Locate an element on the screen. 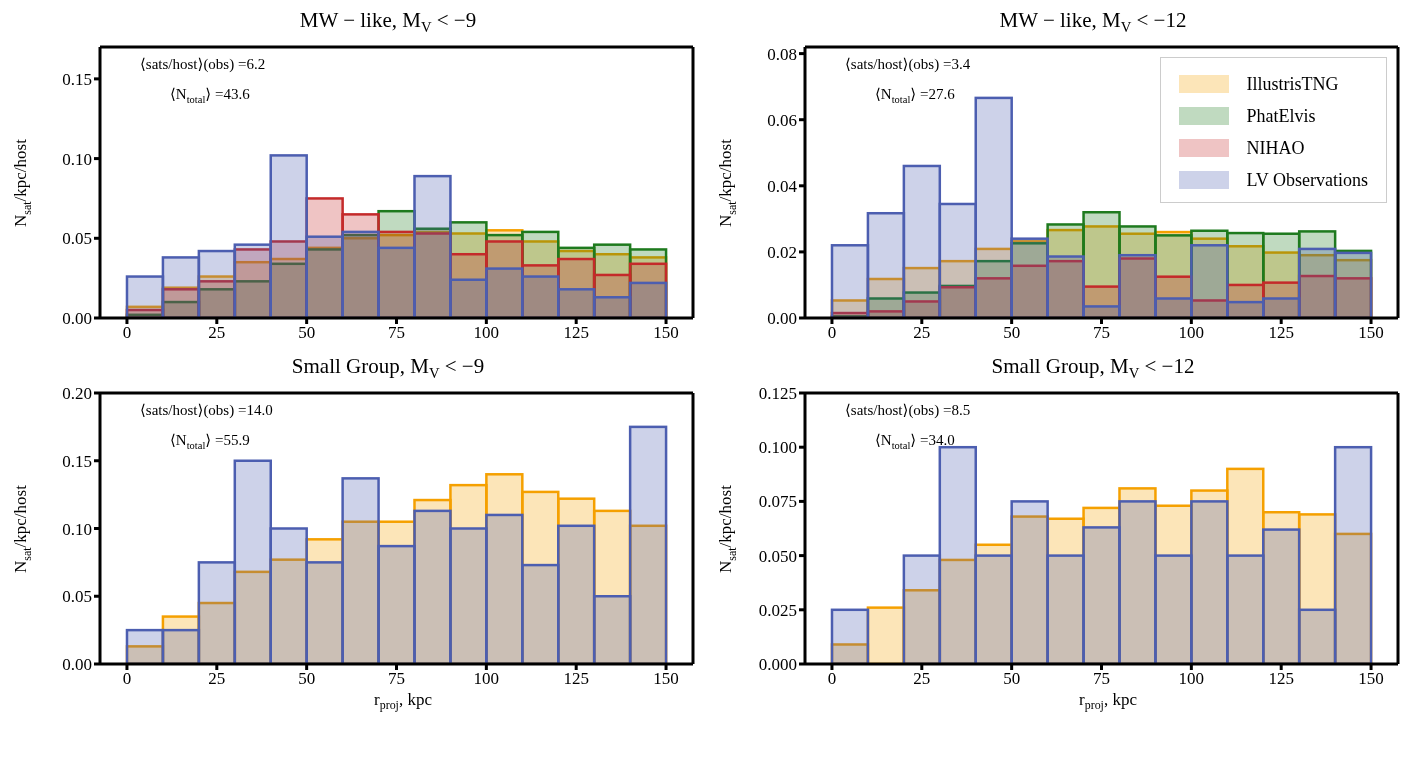 This screenshot has width=1424, height=783. y-tick-label: 0.02 is located at coordinates (782, 252).